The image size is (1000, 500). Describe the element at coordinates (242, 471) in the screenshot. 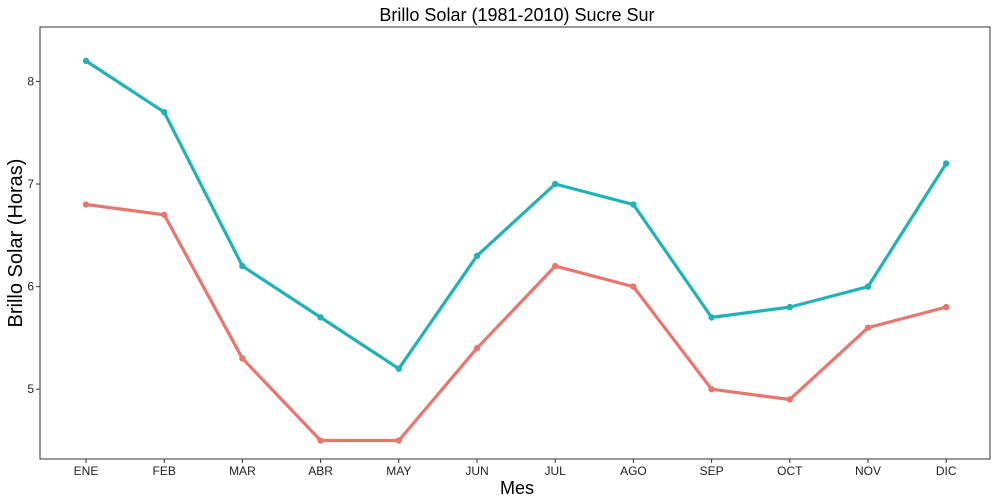

I see `x-tick-label: MAR` at that location.